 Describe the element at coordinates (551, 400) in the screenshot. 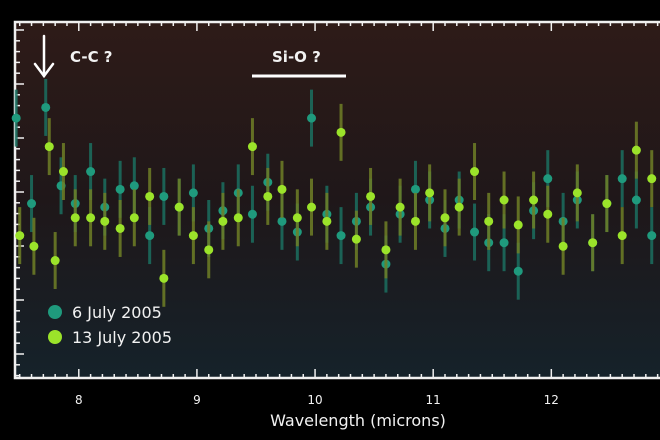

I see `x-tick-label: 12` at that location.